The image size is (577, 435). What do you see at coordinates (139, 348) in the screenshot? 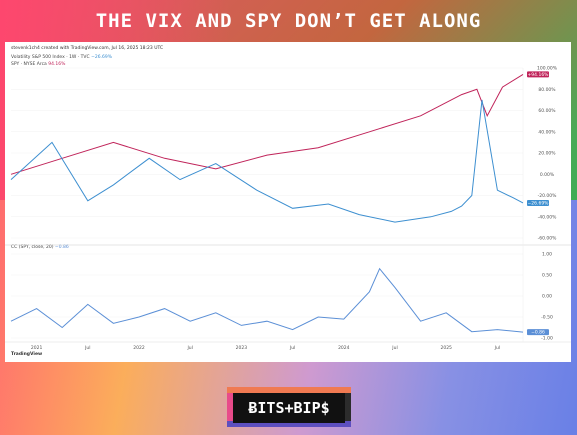
I see `x-tick-label: 2022` at bounding box center [139, 348].